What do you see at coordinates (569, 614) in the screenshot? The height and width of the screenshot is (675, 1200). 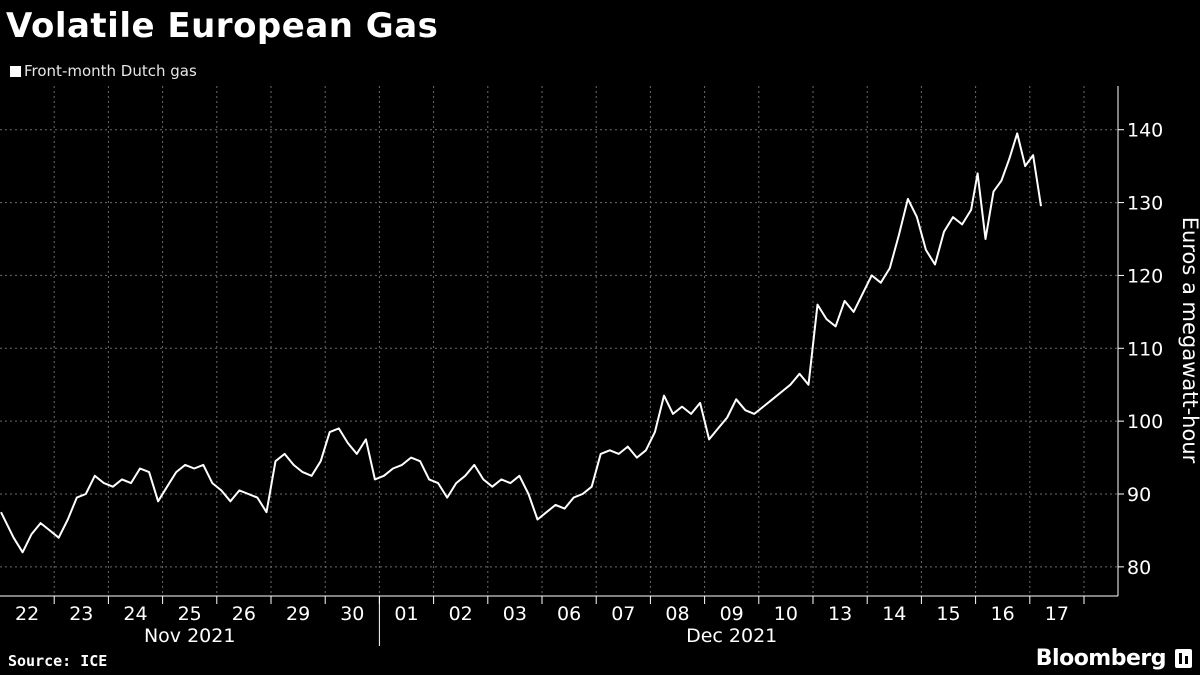 I see `x-tick-label: 06` at bounding box center [569, 614].